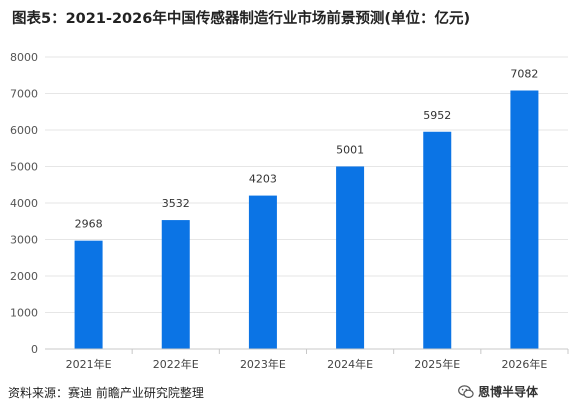 This screenshot has width=575, height=414. Describe the element at coordinates (89, 224) in the screenshot. I see `data-label: 2968` at that location.